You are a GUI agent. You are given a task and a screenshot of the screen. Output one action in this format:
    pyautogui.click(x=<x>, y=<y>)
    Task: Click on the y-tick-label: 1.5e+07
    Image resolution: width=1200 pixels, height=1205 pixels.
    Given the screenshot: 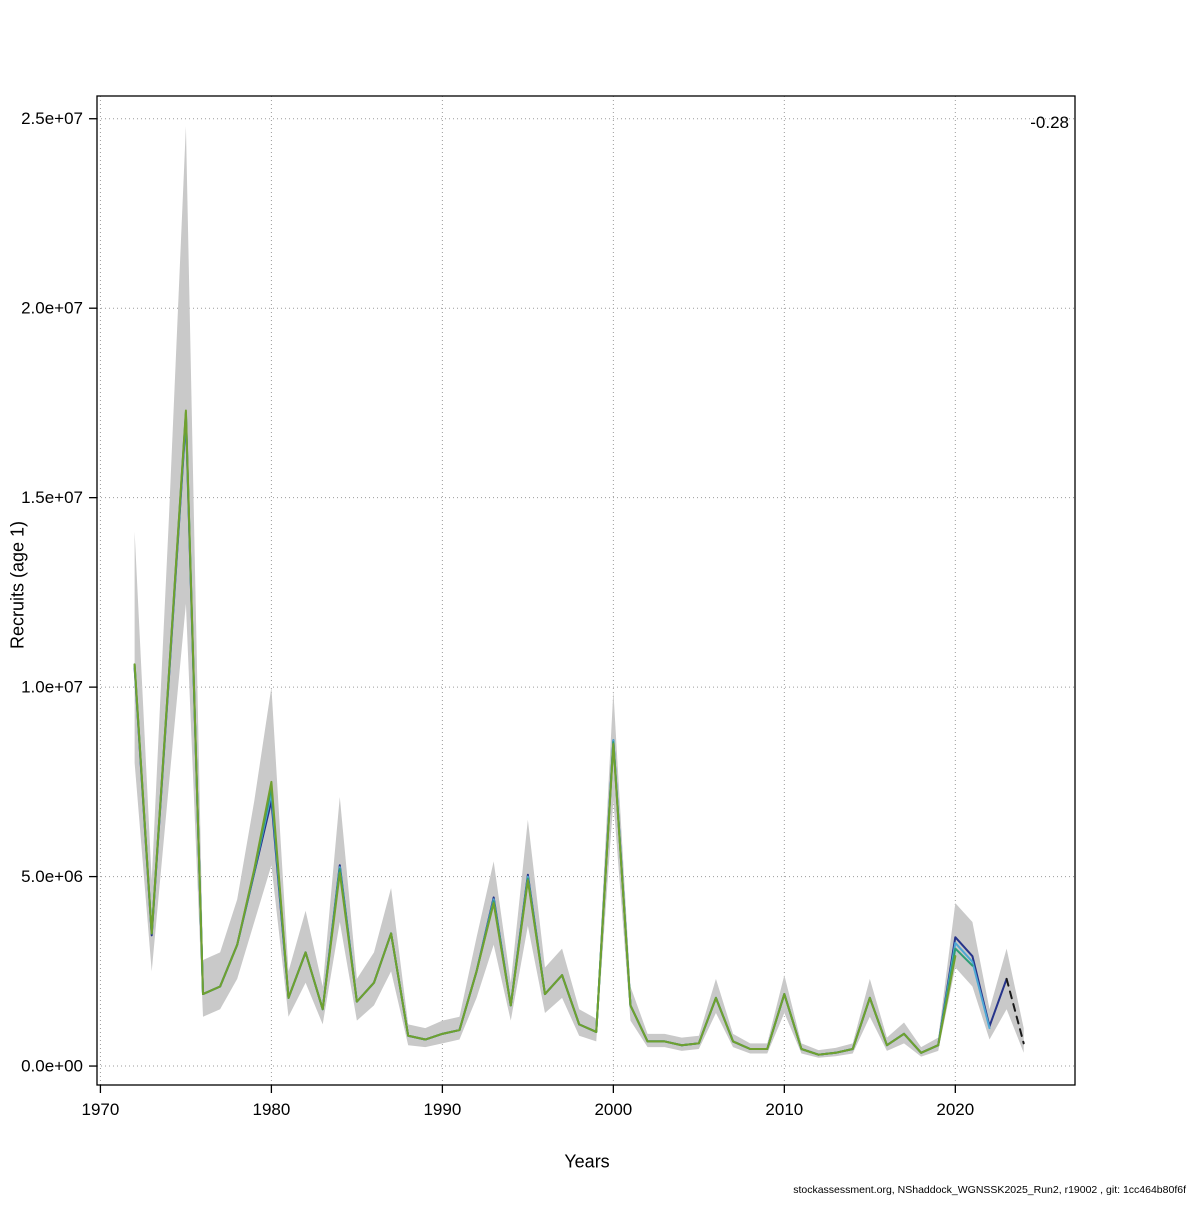 What is the action you would take?
    pyautogui.click(x=52, y=497)
    